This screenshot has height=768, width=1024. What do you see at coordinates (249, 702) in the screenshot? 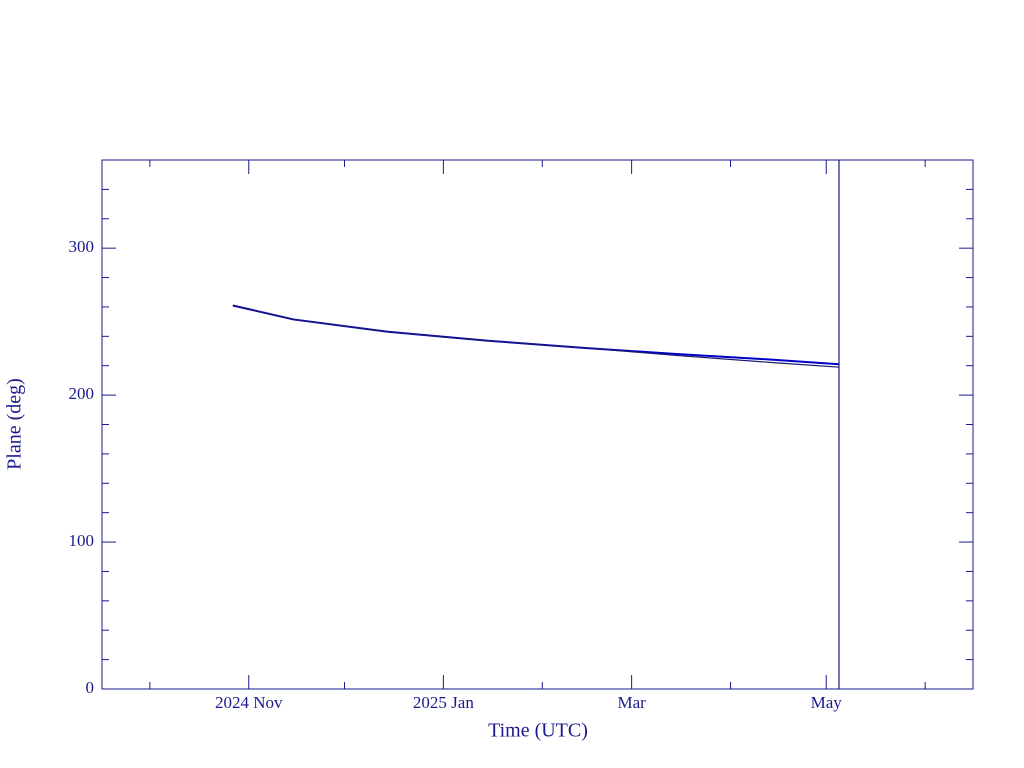
I see `x-tick-label: 2024 Nov` at bounding box center [249, 702].